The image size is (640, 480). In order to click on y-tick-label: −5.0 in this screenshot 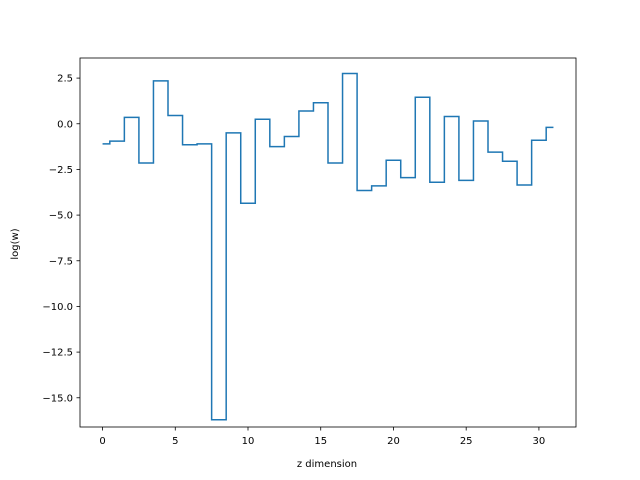, I will do `click(61, 216)`.